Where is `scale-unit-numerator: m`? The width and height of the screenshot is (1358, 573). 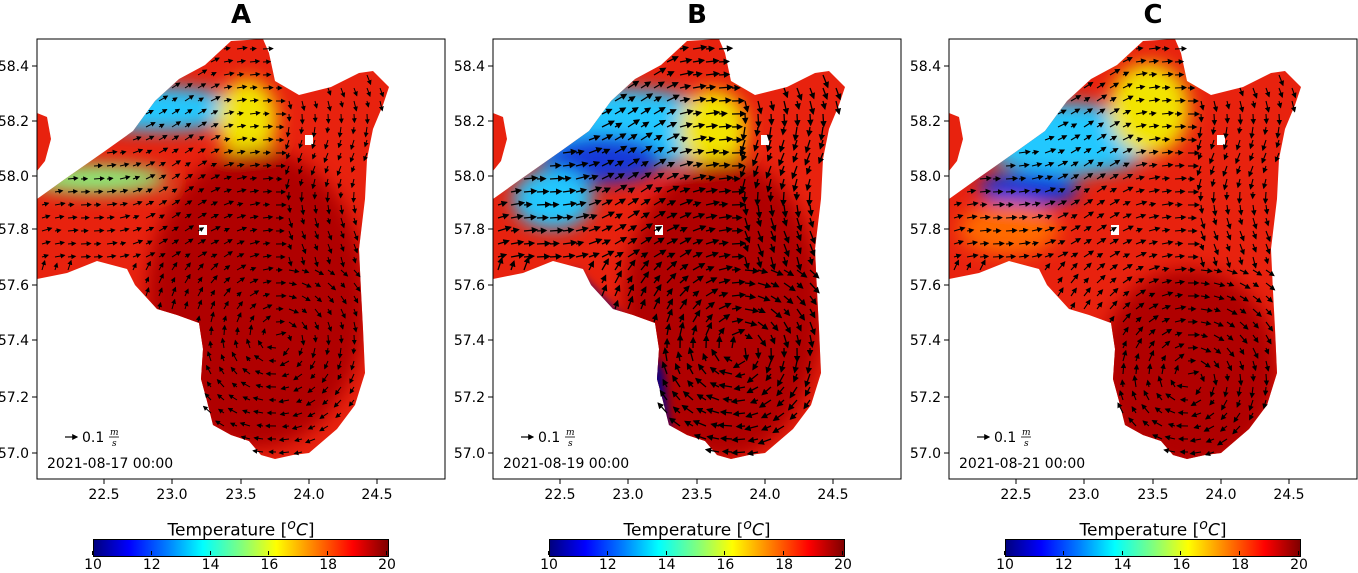 scale-unit-numerator: m is located at coordinates (114, 433).